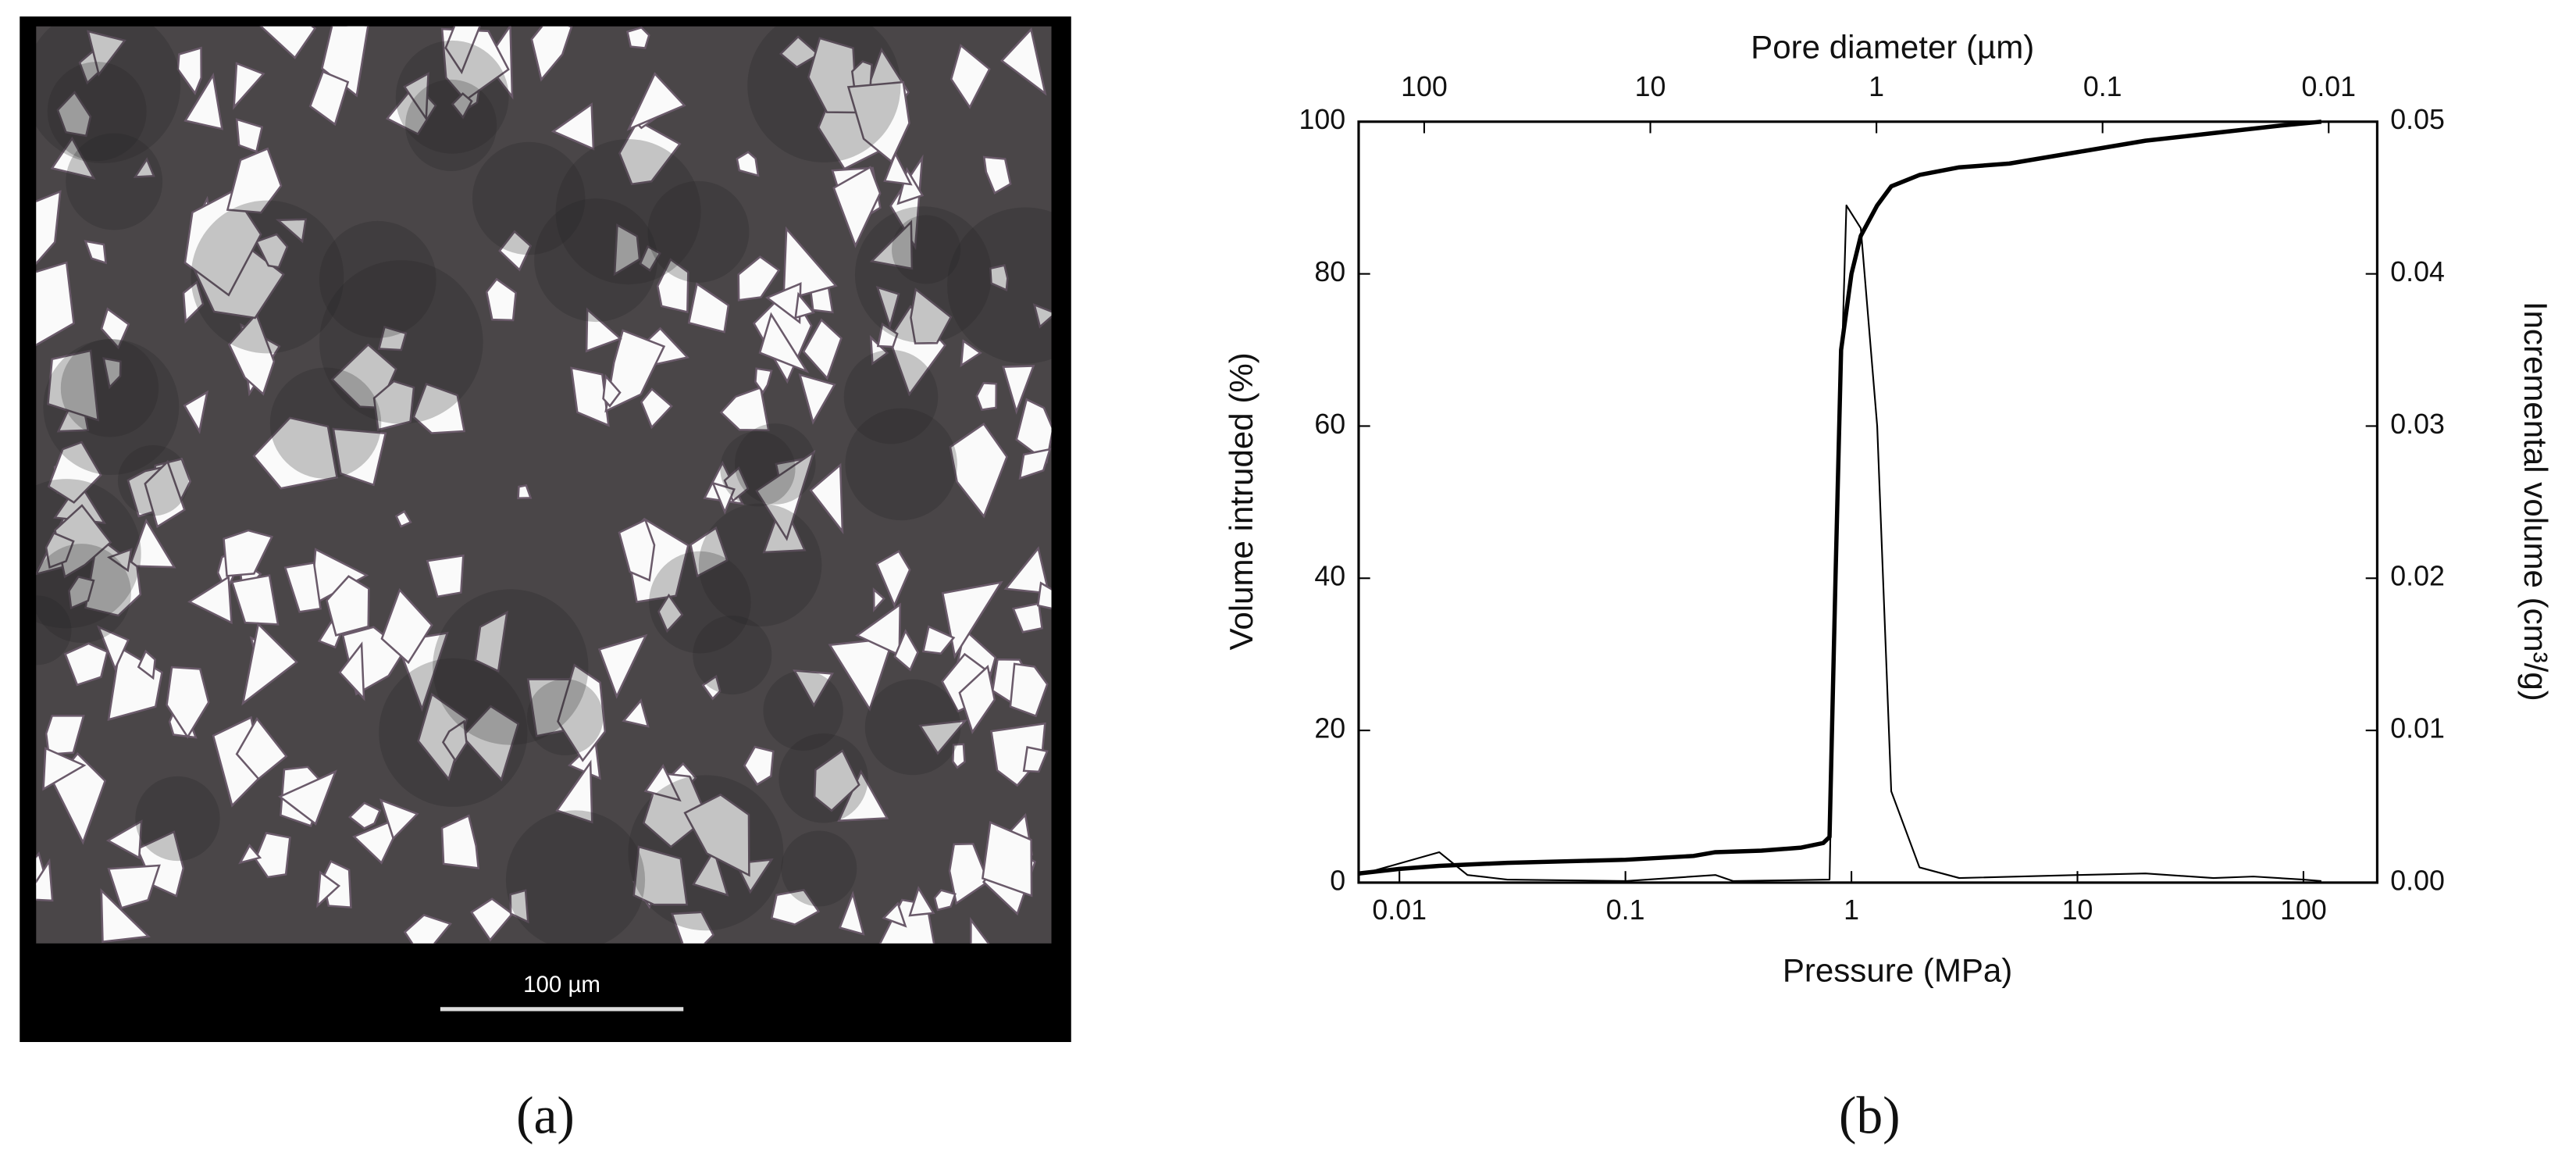 The width and height of the screenshot is (2576, 1167). What do you see at coordinates (1424, 86) in the screenshot?
I see `x2-tick-label: 100` at bounding box center [1424, 86].